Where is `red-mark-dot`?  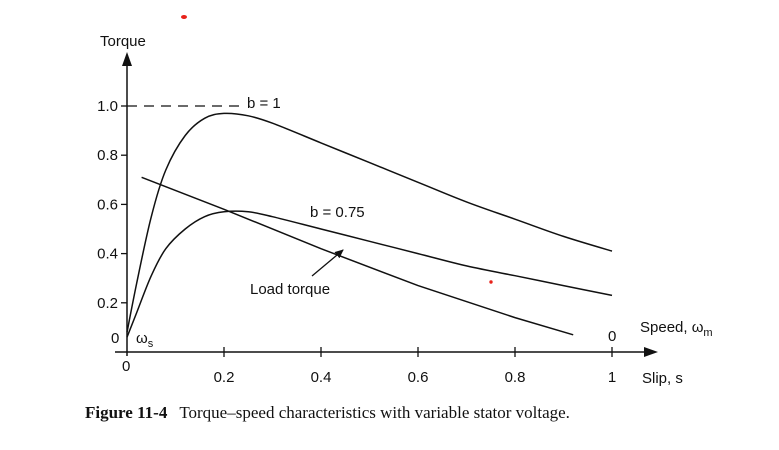
red-mark-dot is located at coordinates (491, 282).